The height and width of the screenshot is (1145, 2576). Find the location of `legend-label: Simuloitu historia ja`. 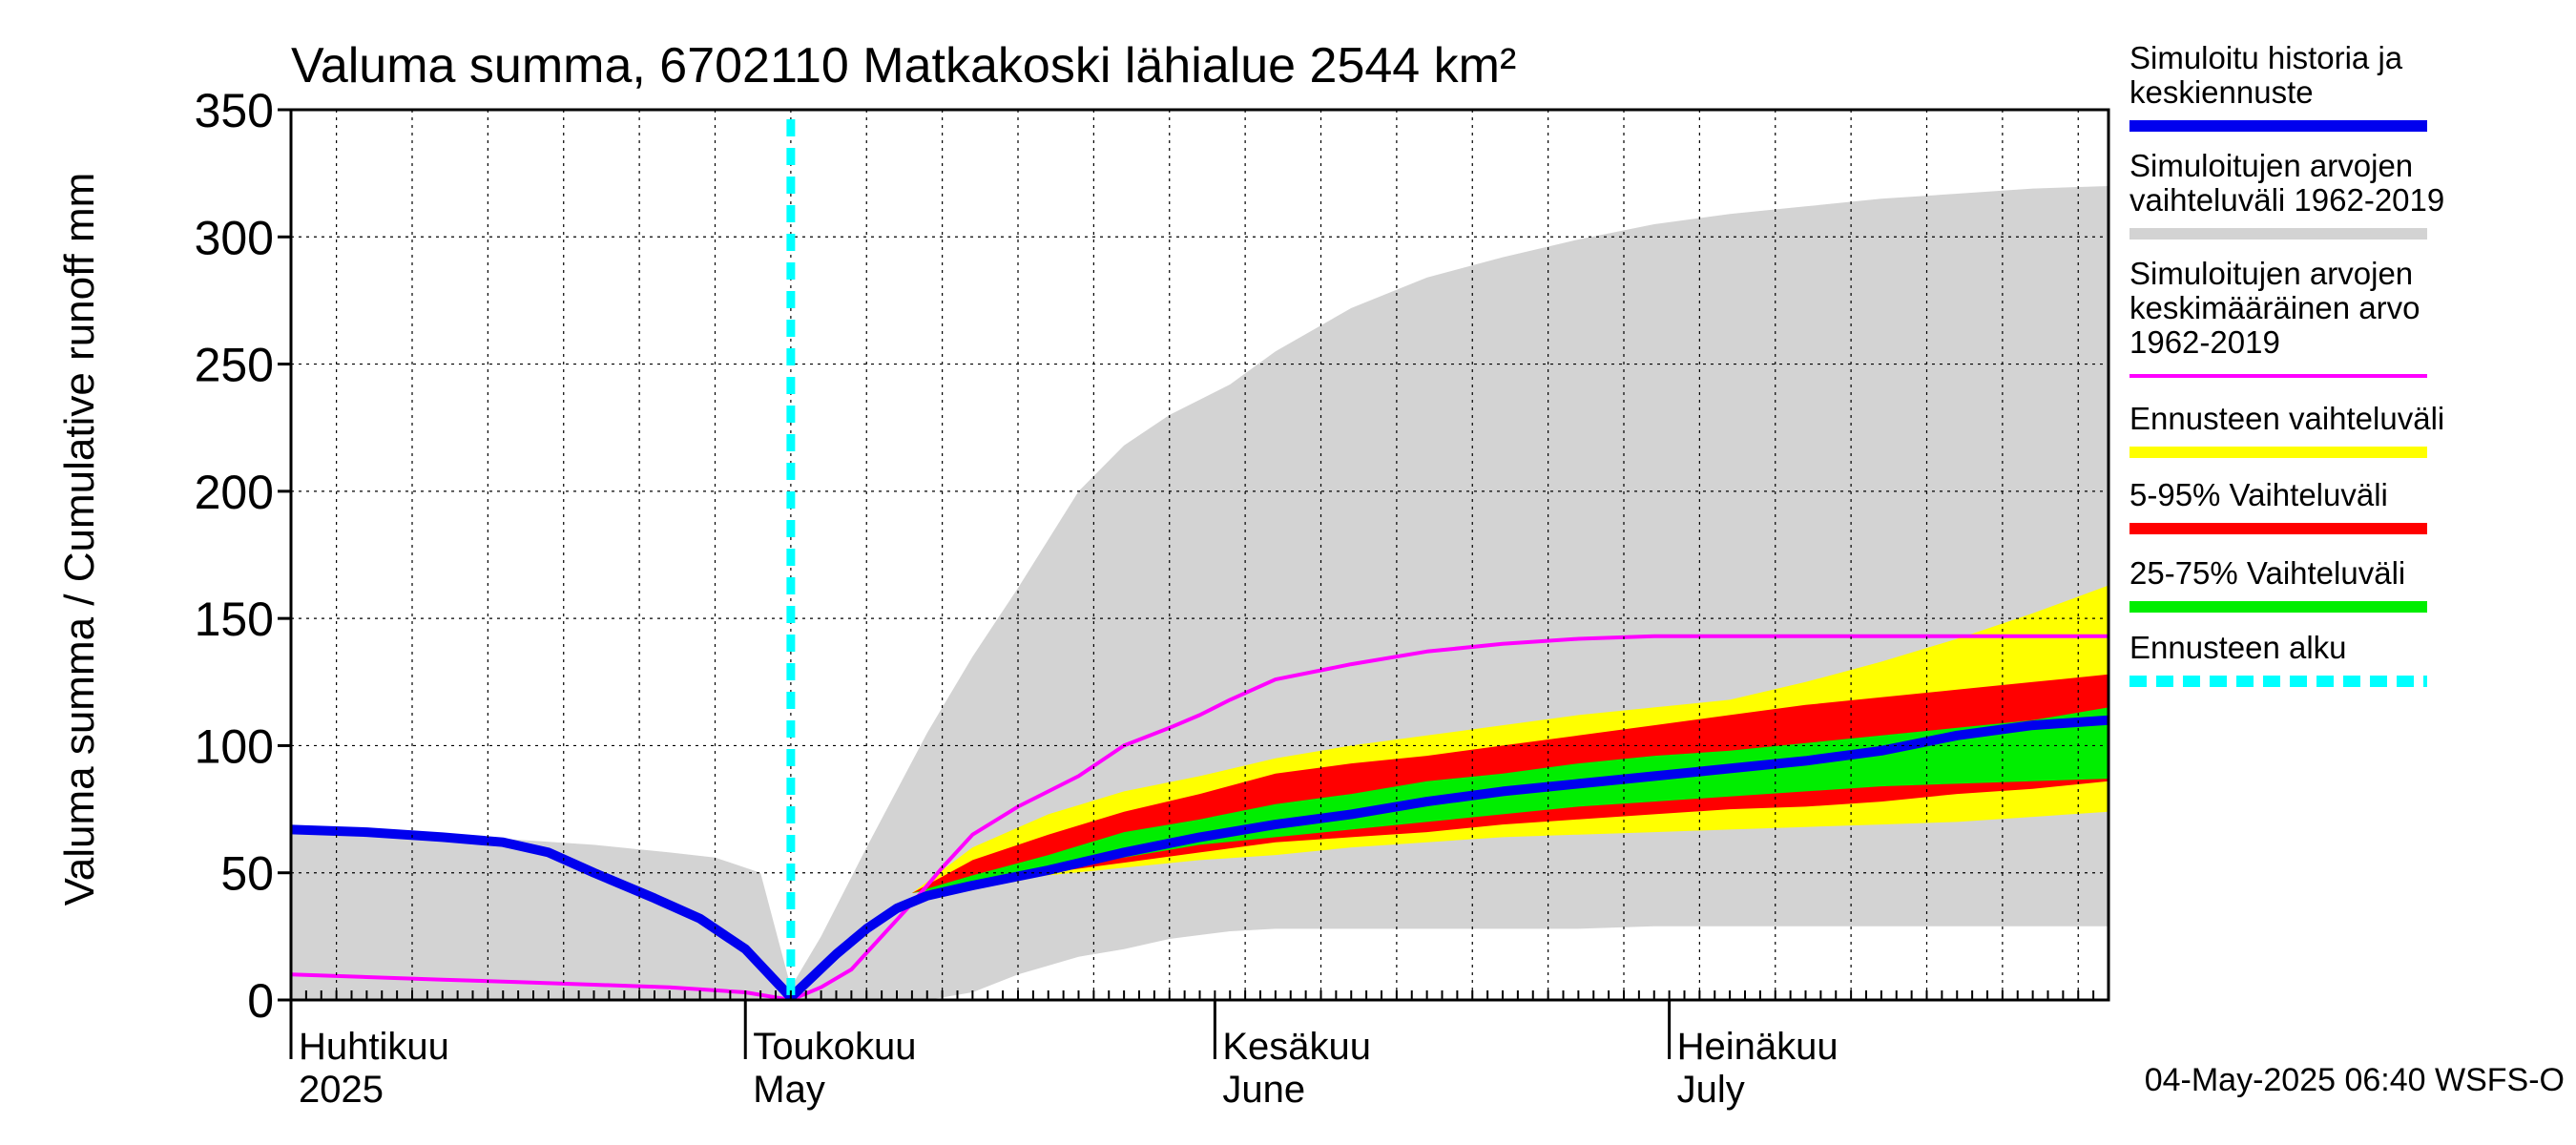

legend-label: Simuloitu historia ja is located at coordinates (2266, 58).